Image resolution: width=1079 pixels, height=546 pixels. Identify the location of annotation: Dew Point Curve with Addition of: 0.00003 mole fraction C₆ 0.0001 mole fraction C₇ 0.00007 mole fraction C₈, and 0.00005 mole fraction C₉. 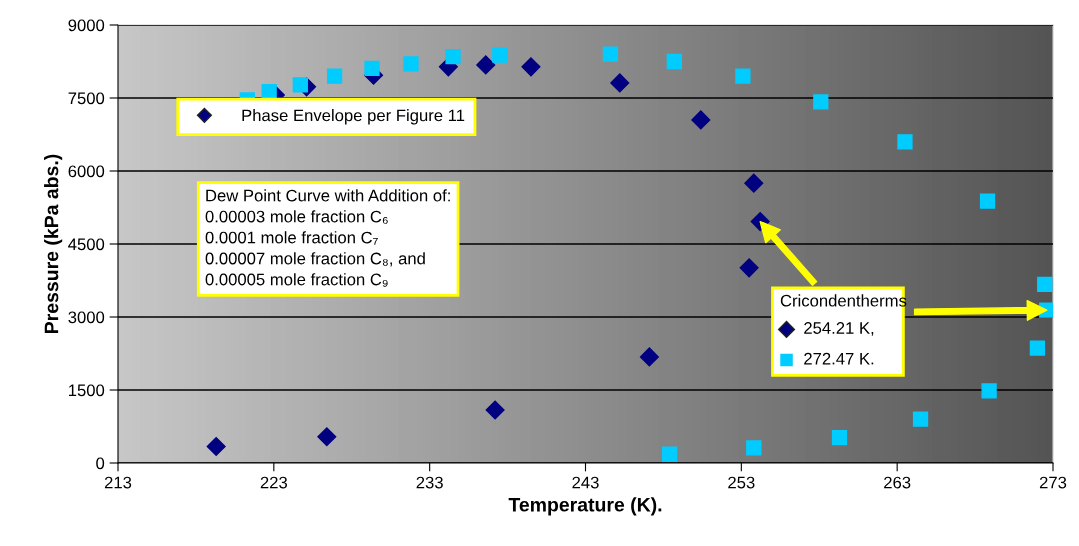
(327, 238).